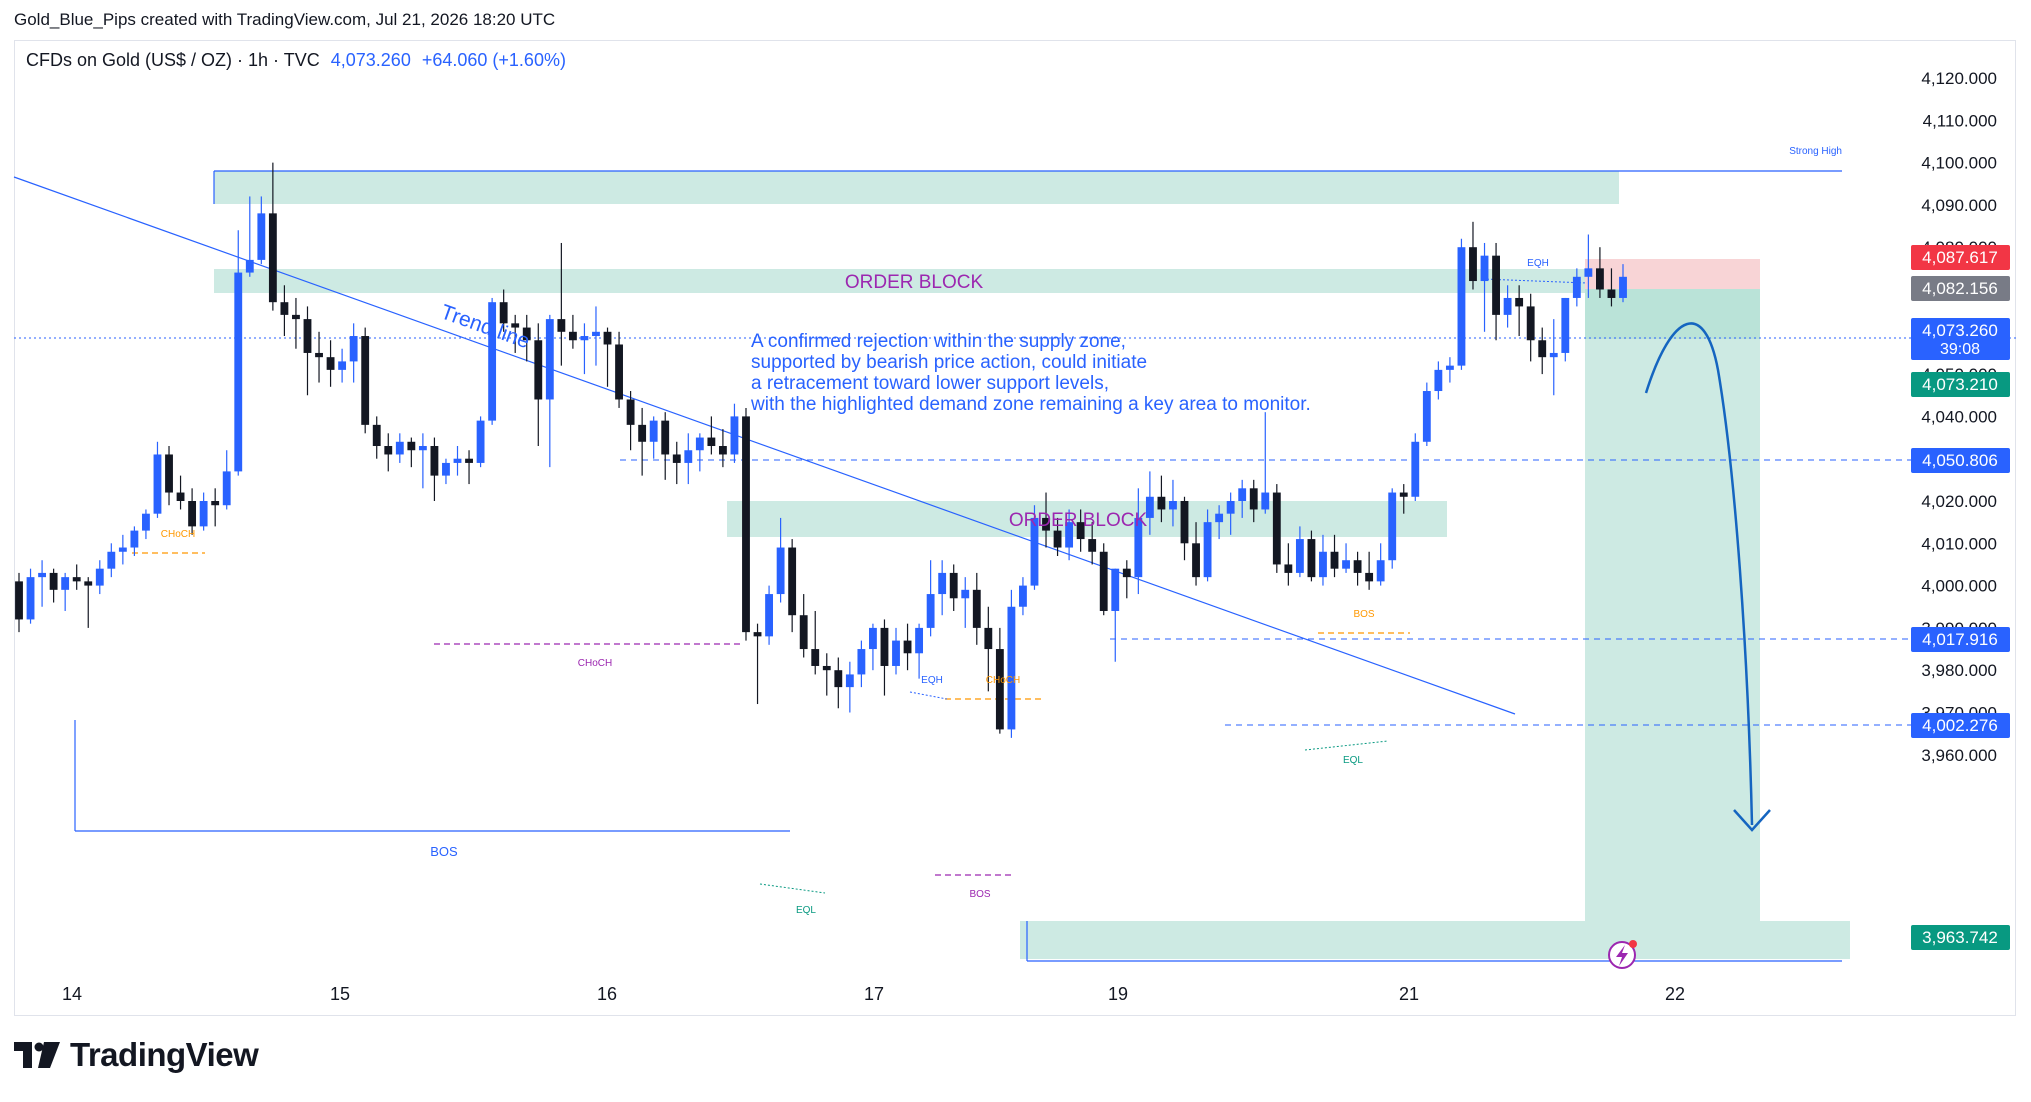  I want to click on price-label-text: 4,073.210, so click(1960, 384).